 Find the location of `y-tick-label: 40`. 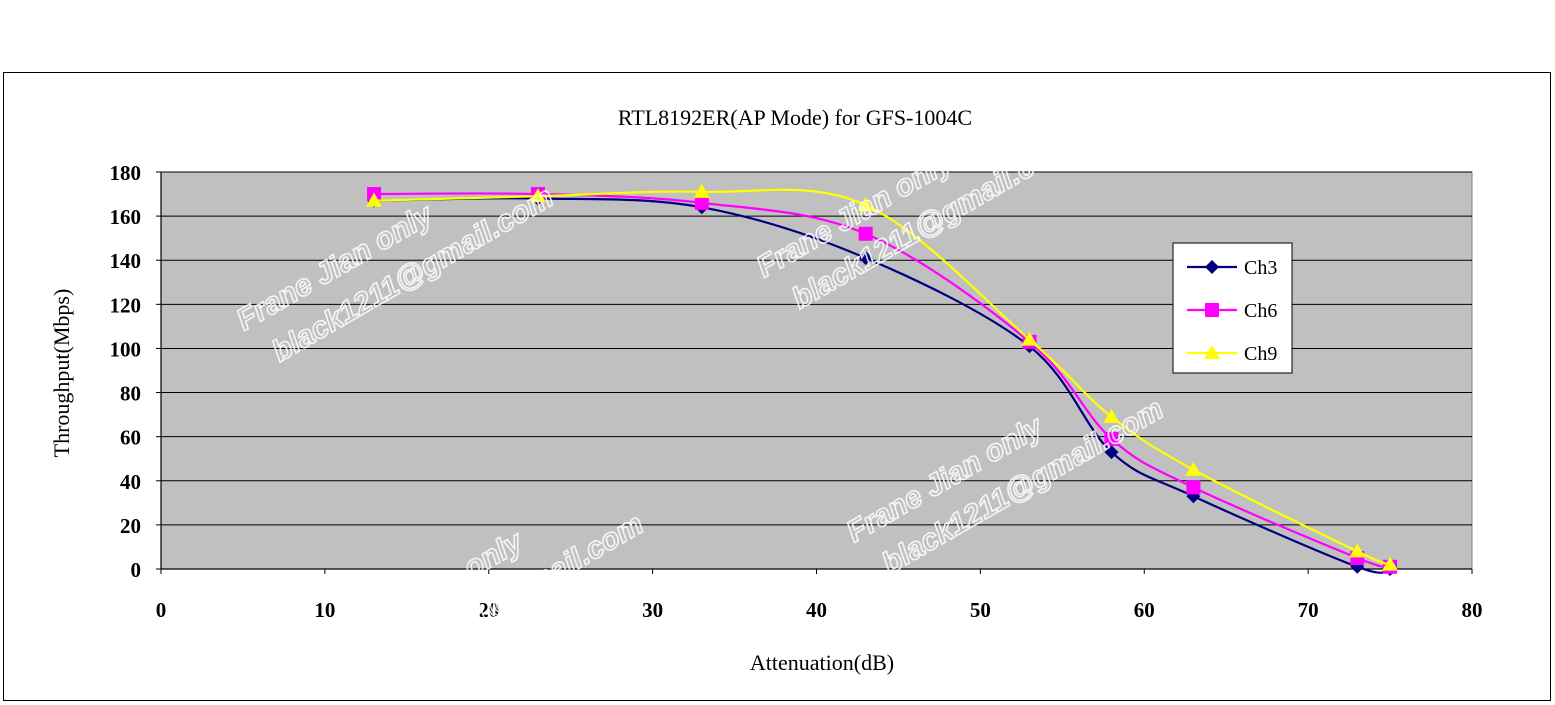

y-tick-label: 40 is located at coordinates (130, 482).